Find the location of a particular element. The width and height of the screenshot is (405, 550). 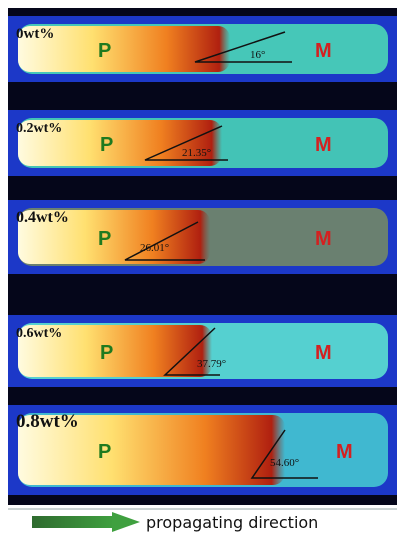

angle-label: 37.79° is located at coordinates (211, 364).